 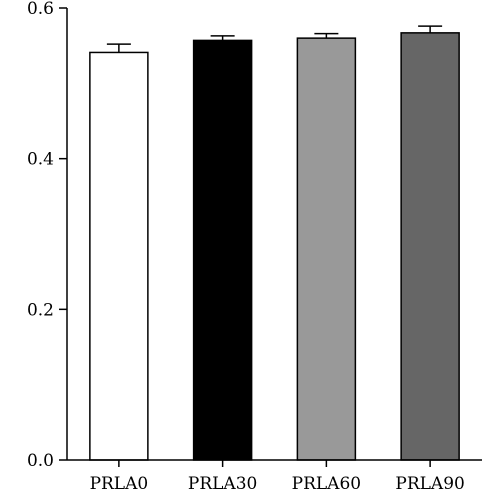 I want to click on y-tick-label: 0.4, so click(x=40, y=160).